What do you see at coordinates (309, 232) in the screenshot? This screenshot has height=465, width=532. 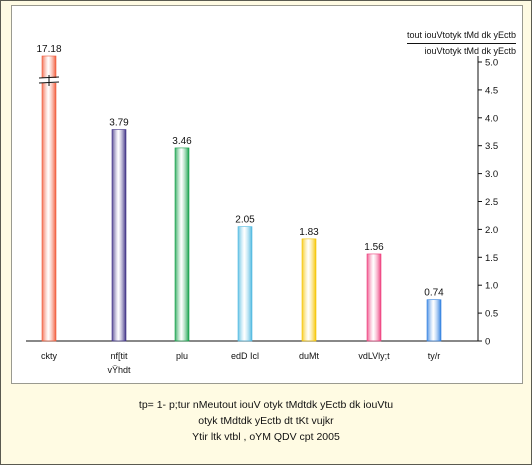 I see `bar-value-label: 1.83` at bounding box center [309, 232].